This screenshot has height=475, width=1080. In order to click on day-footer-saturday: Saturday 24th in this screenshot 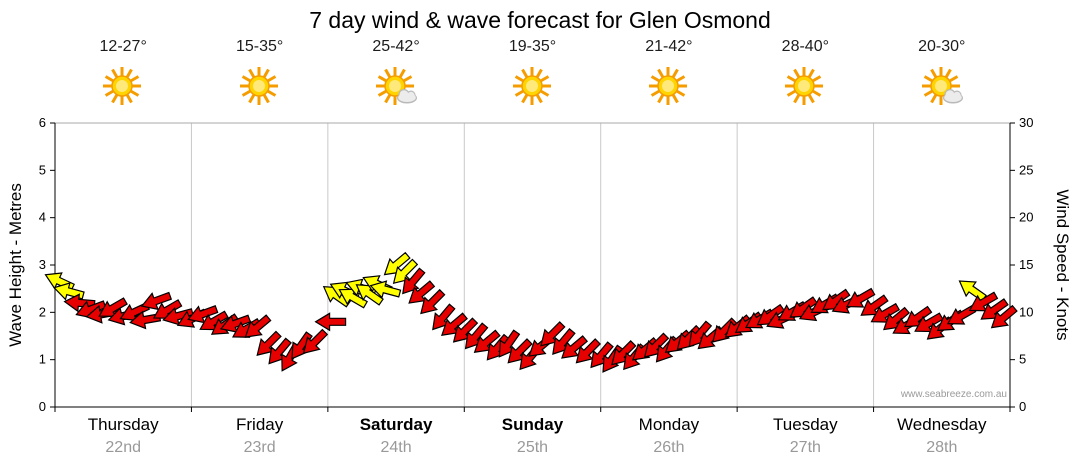, I will do `click(396, 436)`.